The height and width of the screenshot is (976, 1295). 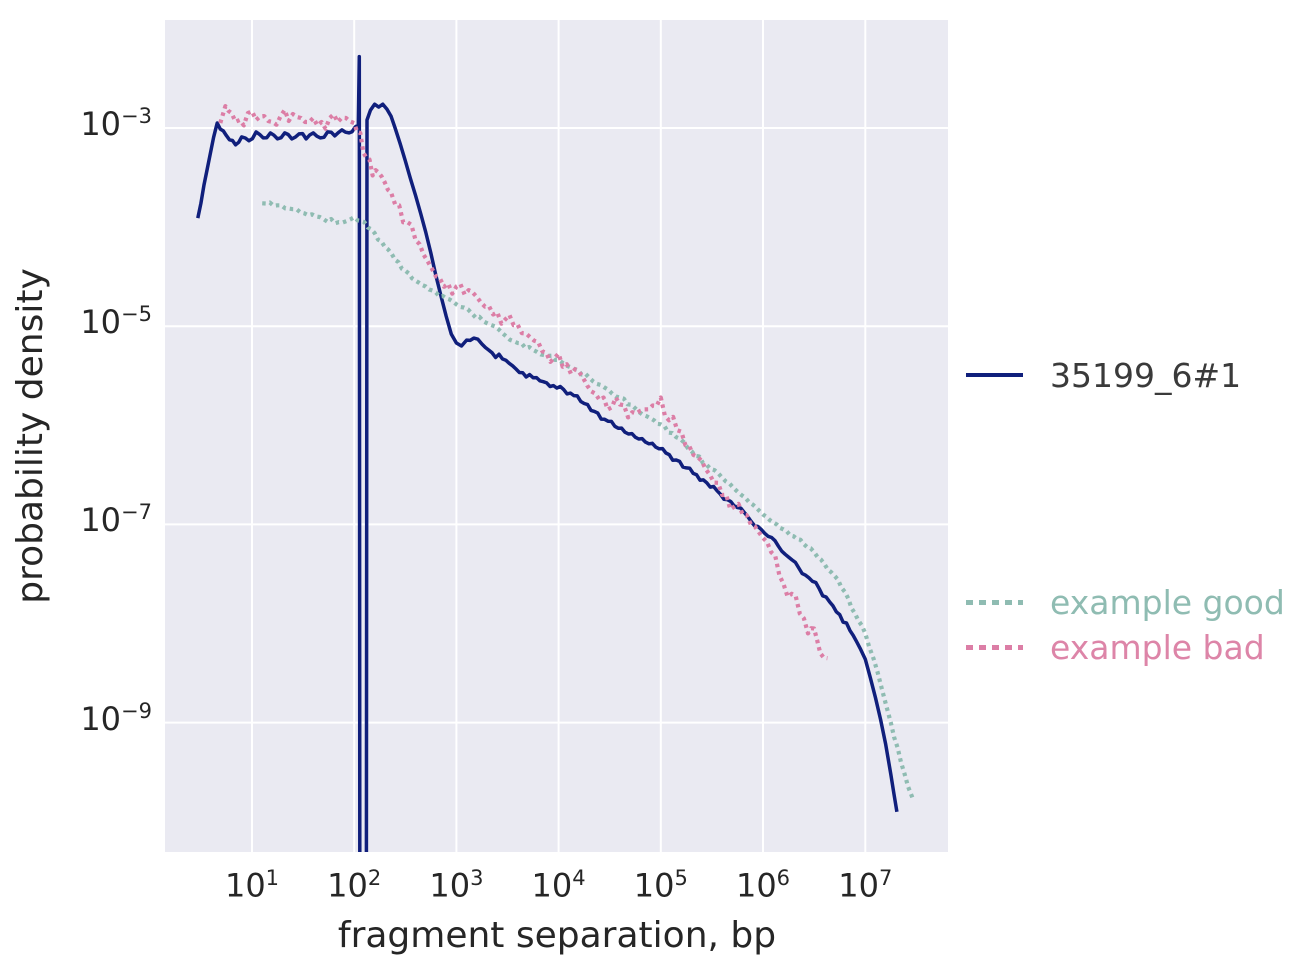 What do you see at coordinates (660, 885) in the screenshot?
I see `x-tick-label: 105` at bounding box center [660, 885].